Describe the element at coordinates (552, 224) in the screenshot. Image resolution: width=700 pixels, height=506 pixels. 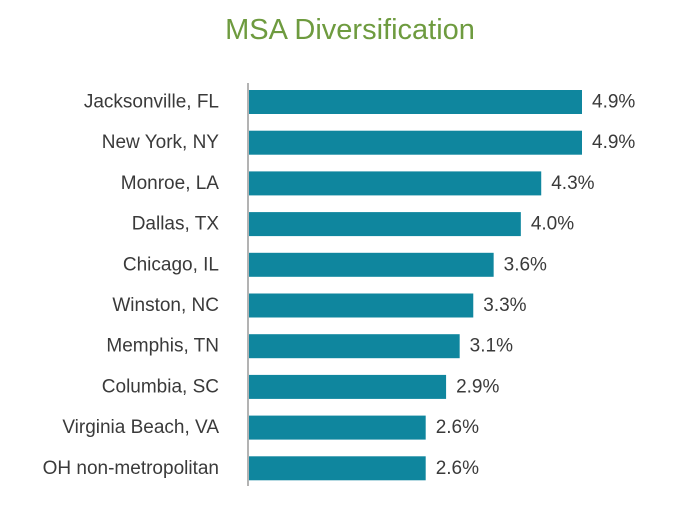
I see `value-label: 4.0%` at that location.